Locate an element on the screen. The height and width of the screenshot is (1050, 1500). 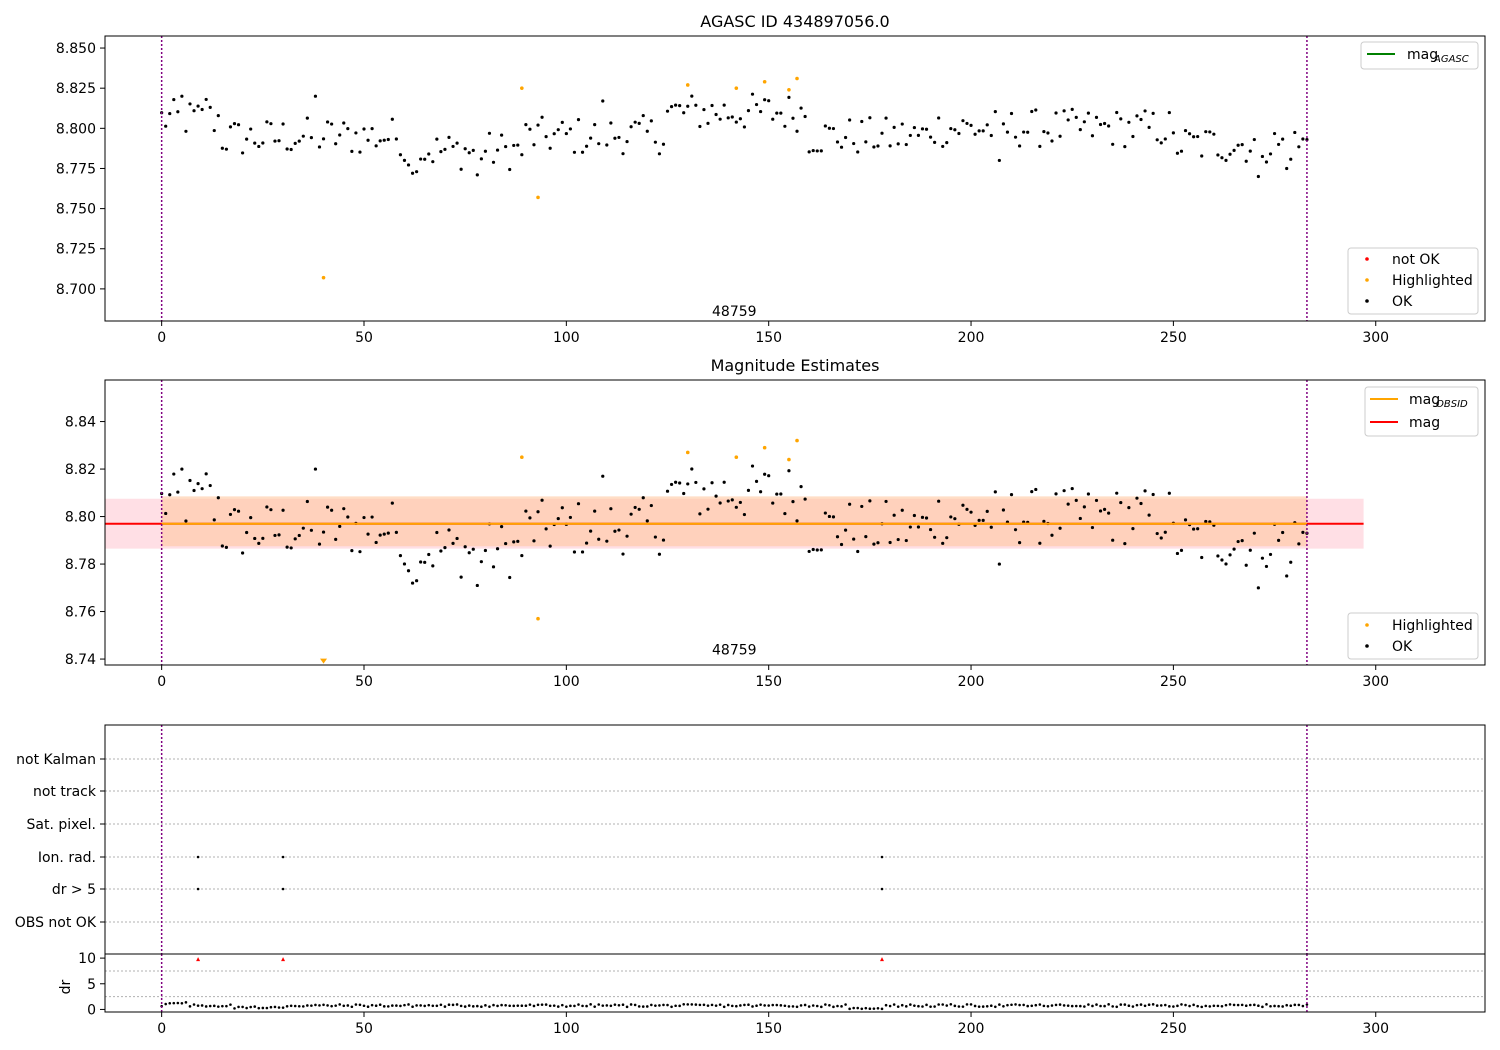
ok-points is located at coordinates (734, 135).